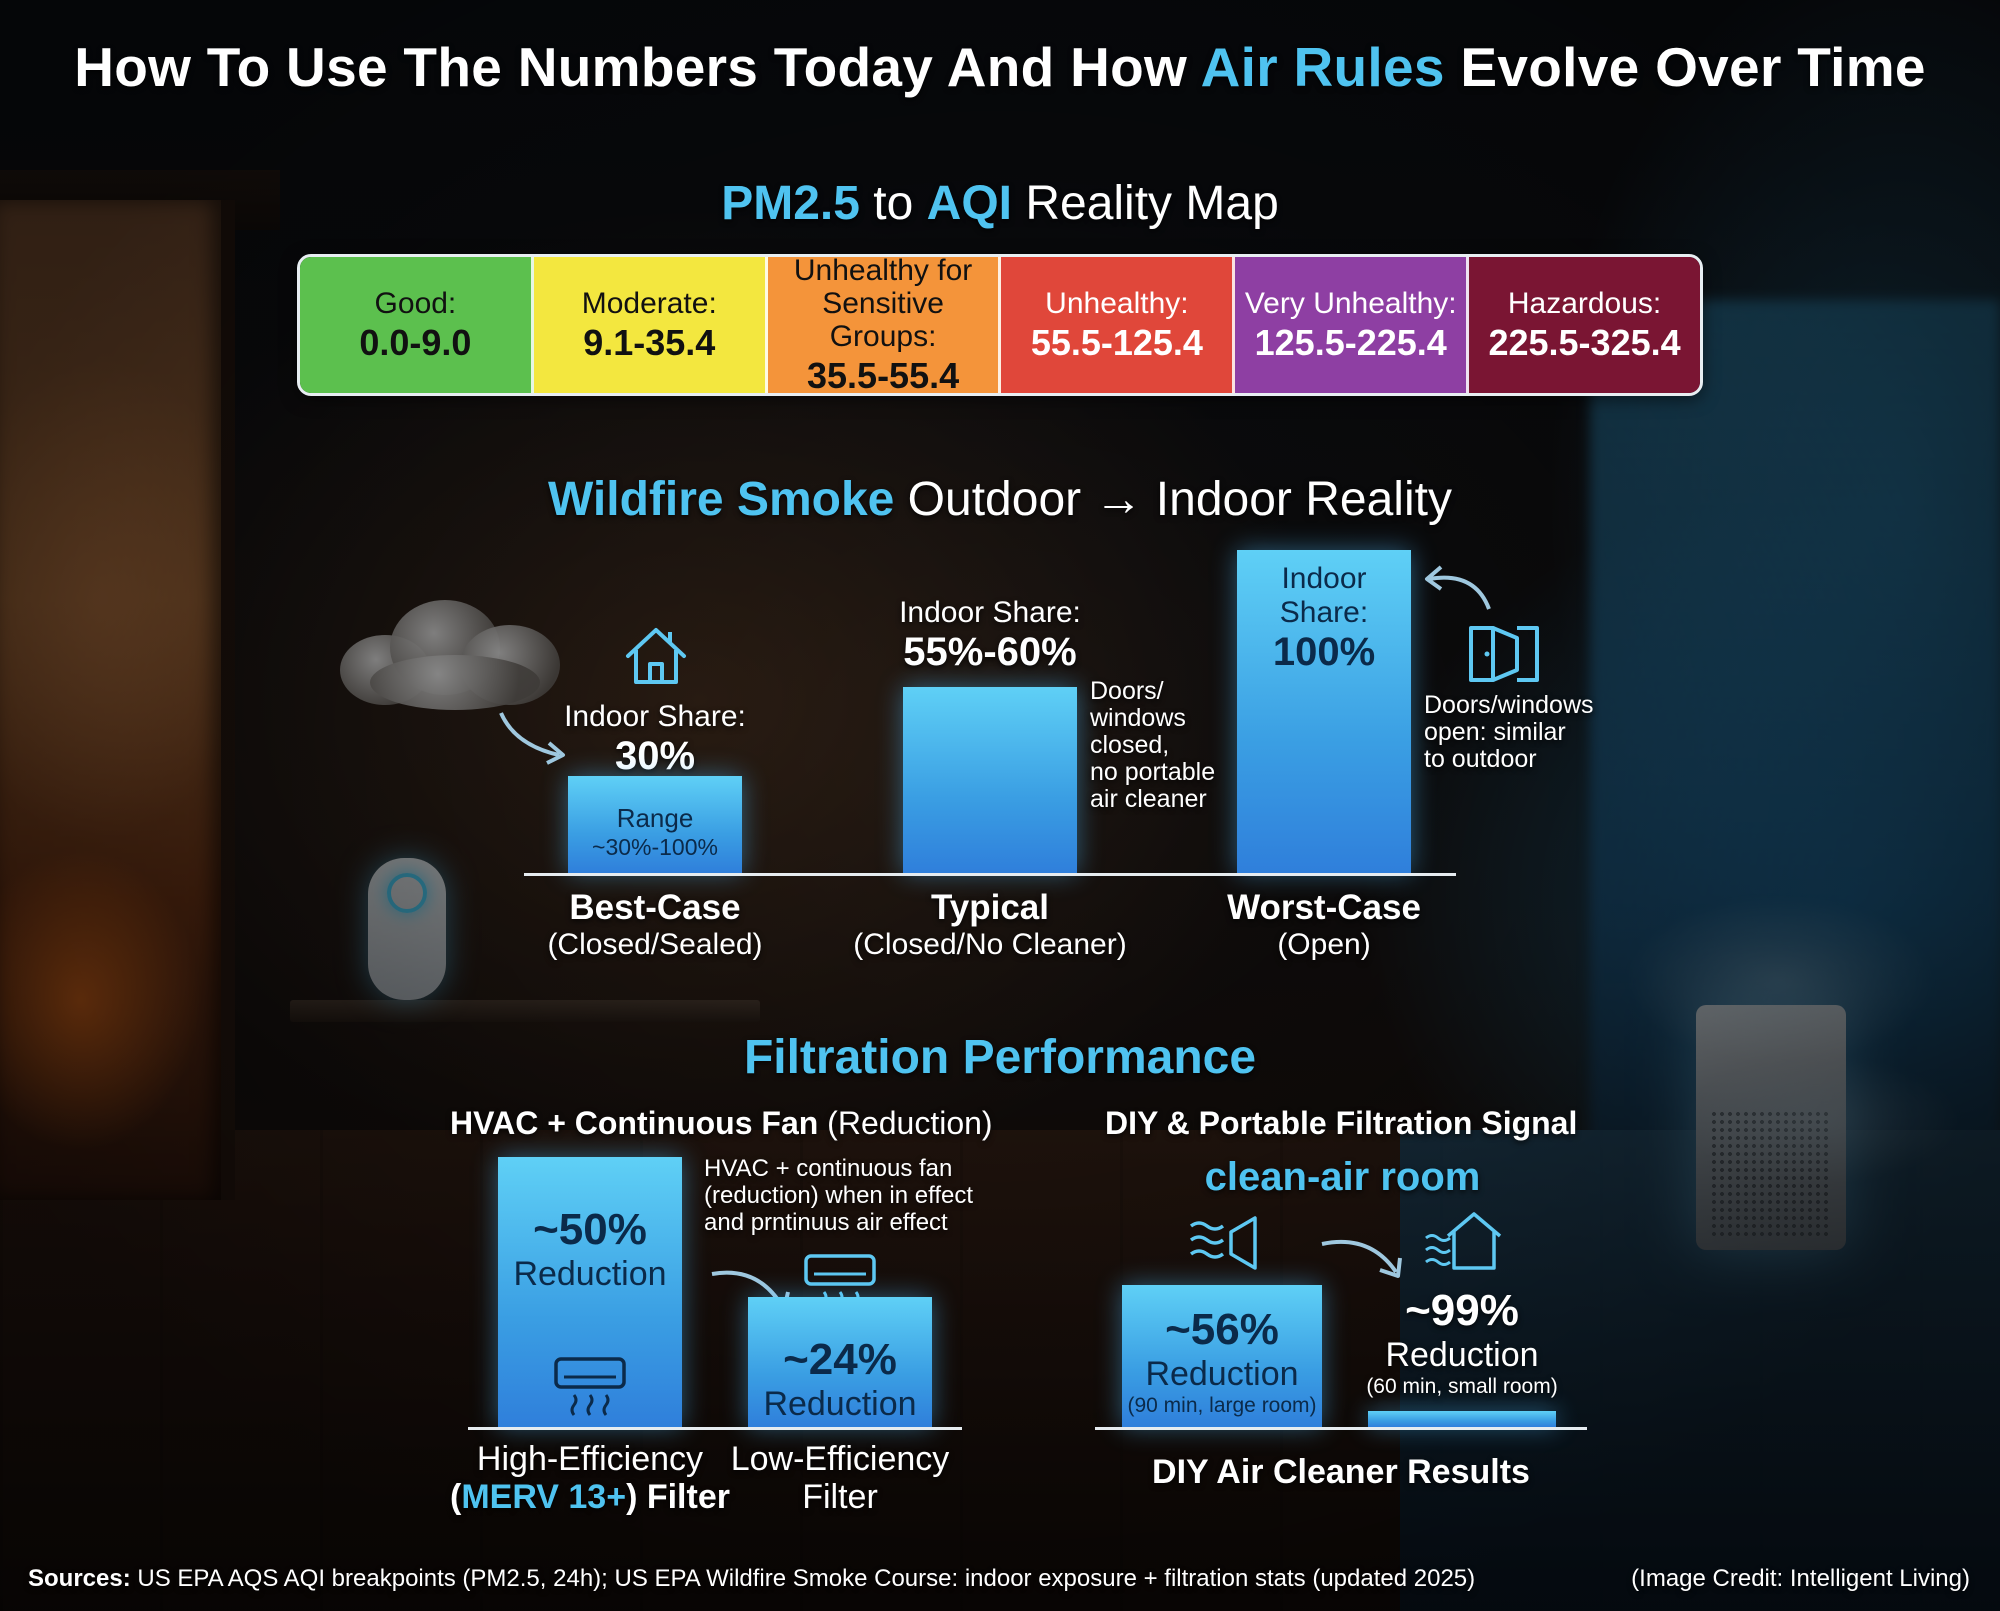 The image size is (2000, 1611). What do you see at coordinates (415, 303) in the screenshot?
I see `aqi-label: Good:` at bounding box center [415, 303].